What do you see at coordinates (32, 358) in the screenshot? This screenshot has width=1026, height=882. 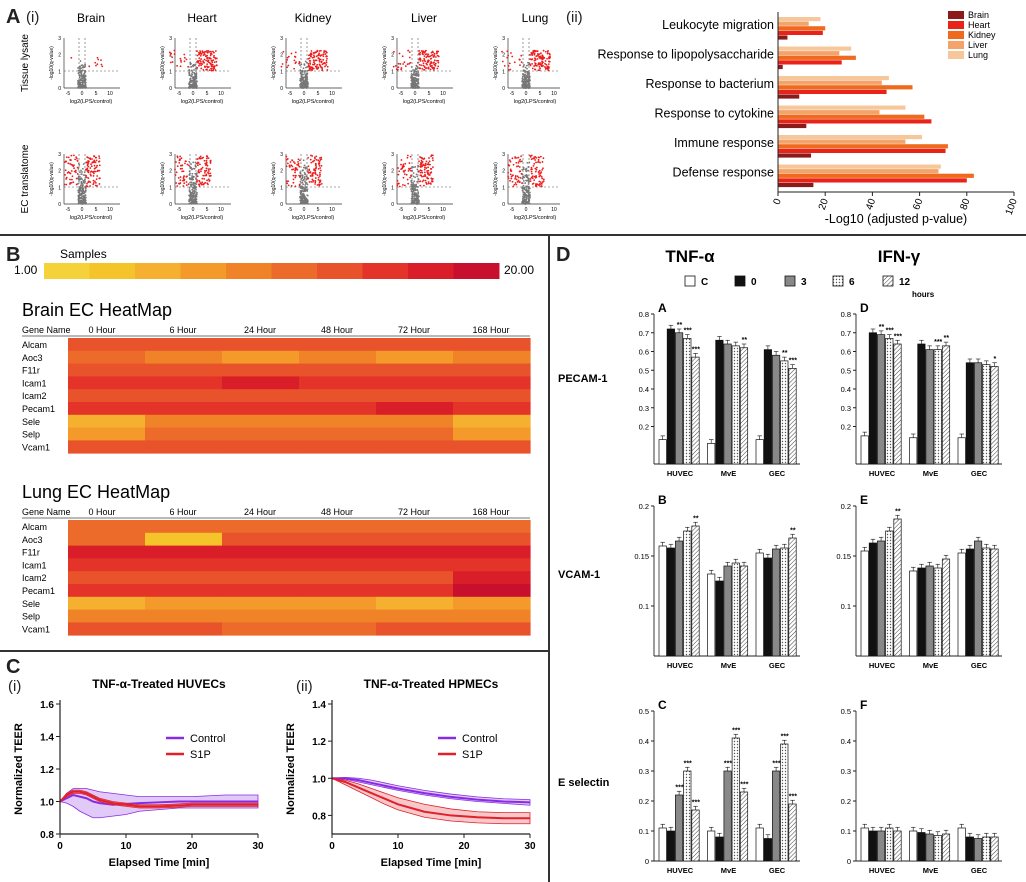 I see `gene-label: Aoc3` at bounding box center [32, 358].